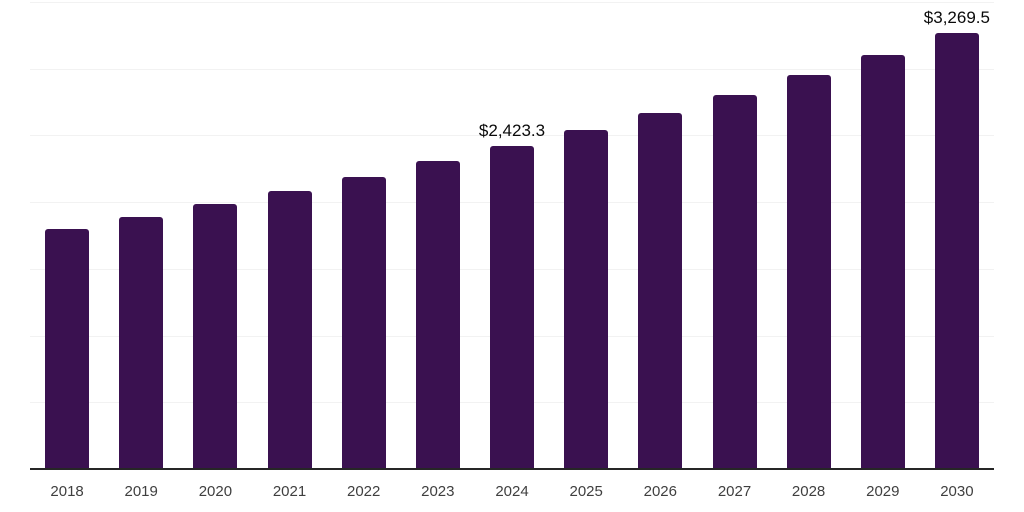 Image resolution: width=1024 pixels, height=512 pixels. I want to click on x-axis-label-2028: 2028, so click(808, 491).